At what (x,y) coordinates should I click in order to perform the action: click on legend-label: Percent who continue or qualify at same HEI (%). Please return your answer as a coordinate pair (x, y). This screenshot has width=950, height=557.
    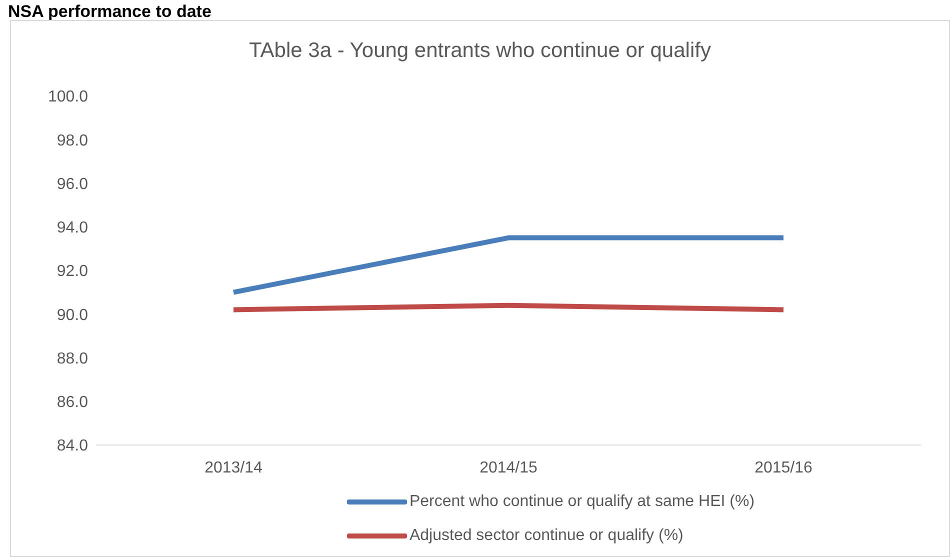
    Looking at the image, I should click on (582, 502).